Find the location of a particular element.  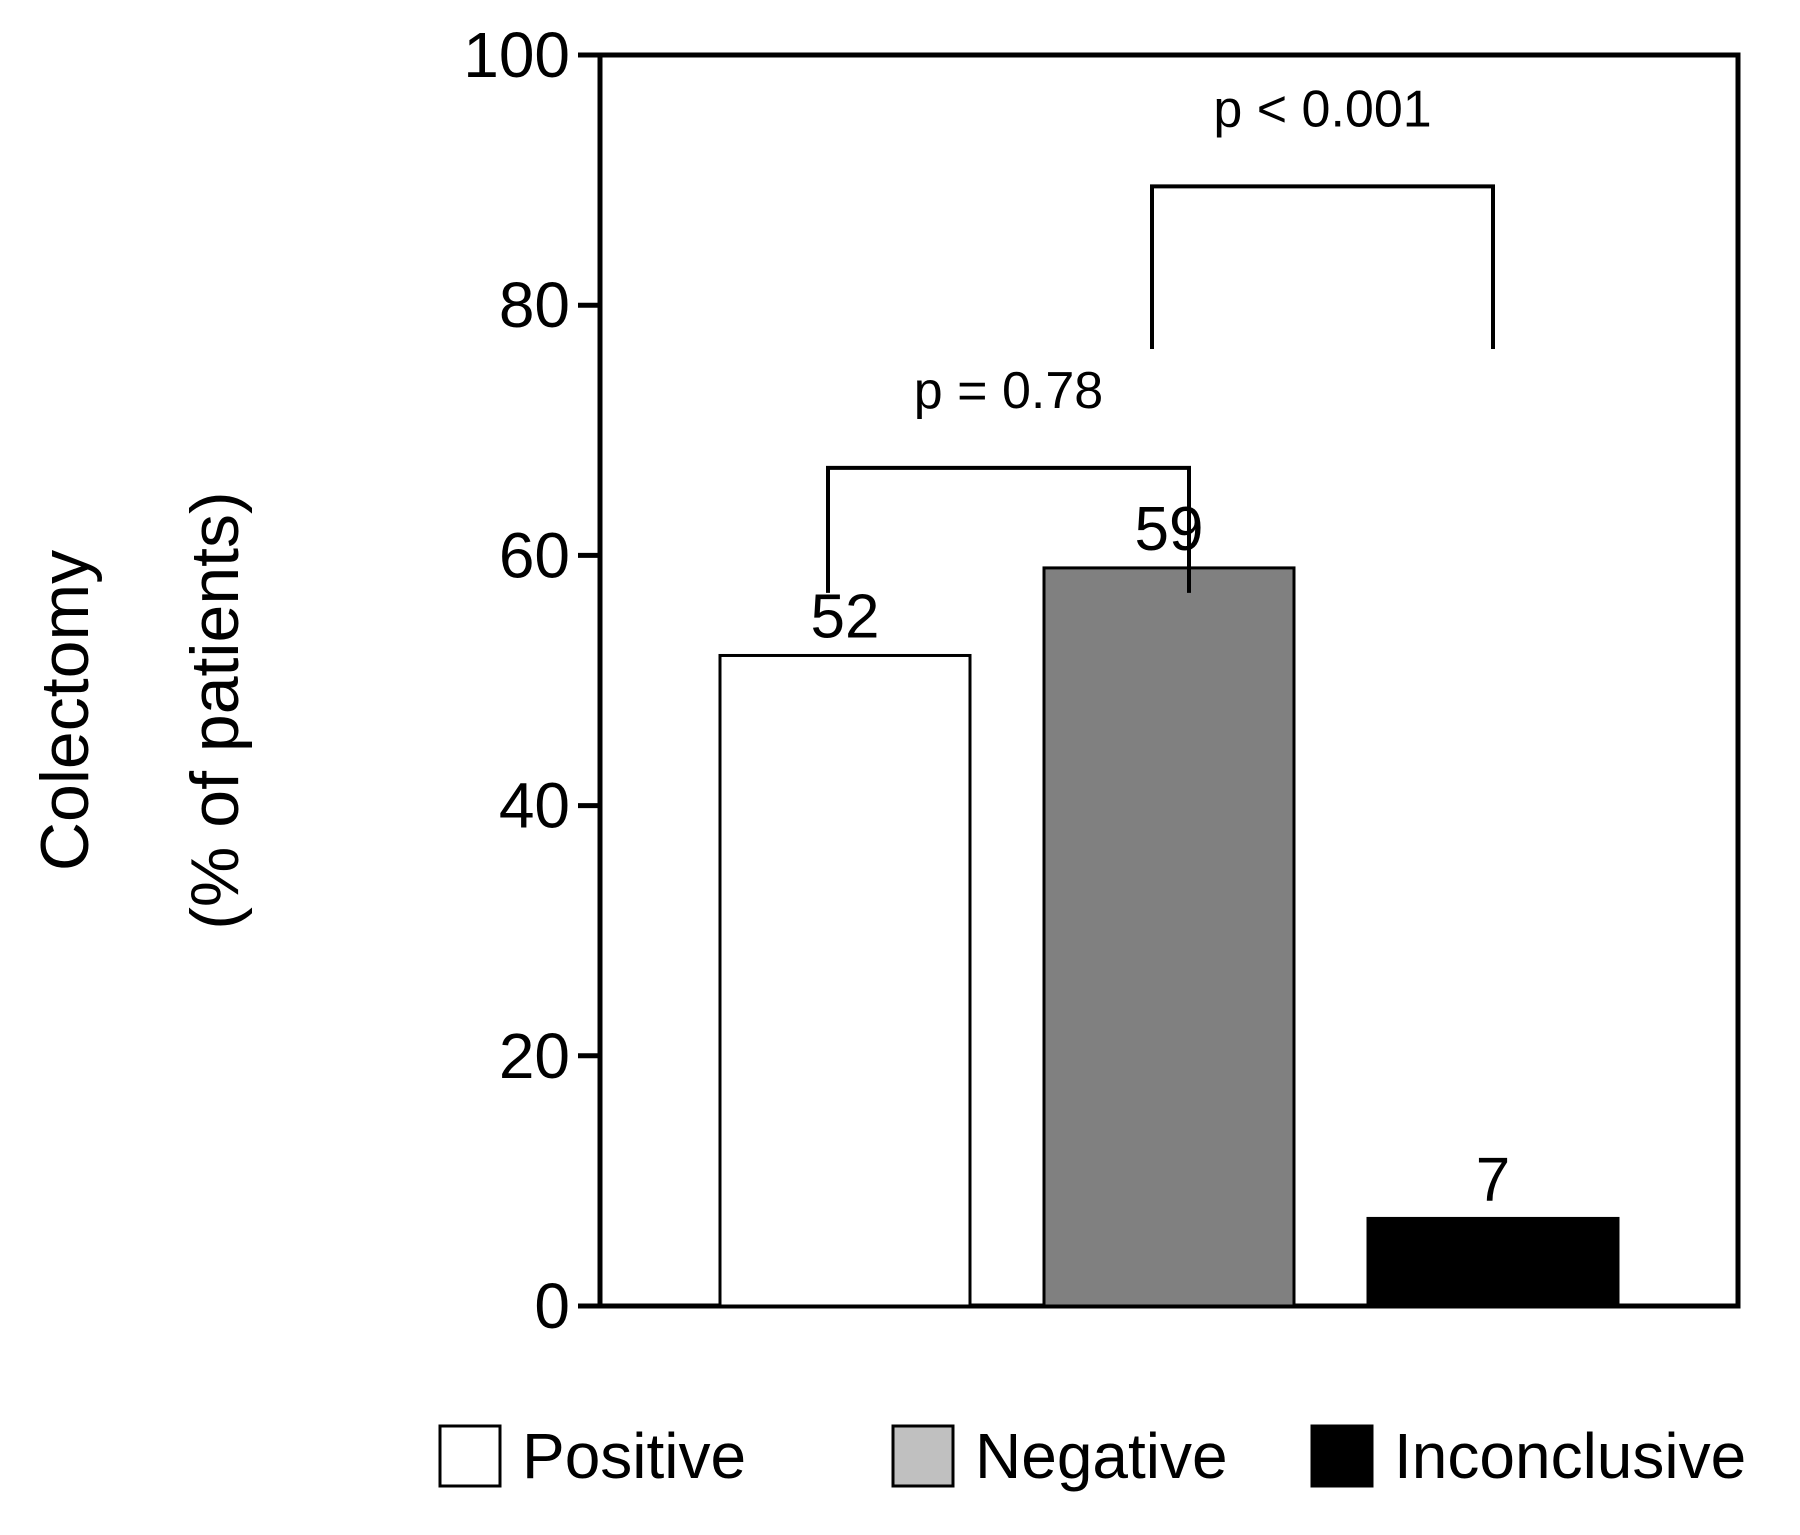

y-tick-label: 60 is located at coordinates (534, 555).